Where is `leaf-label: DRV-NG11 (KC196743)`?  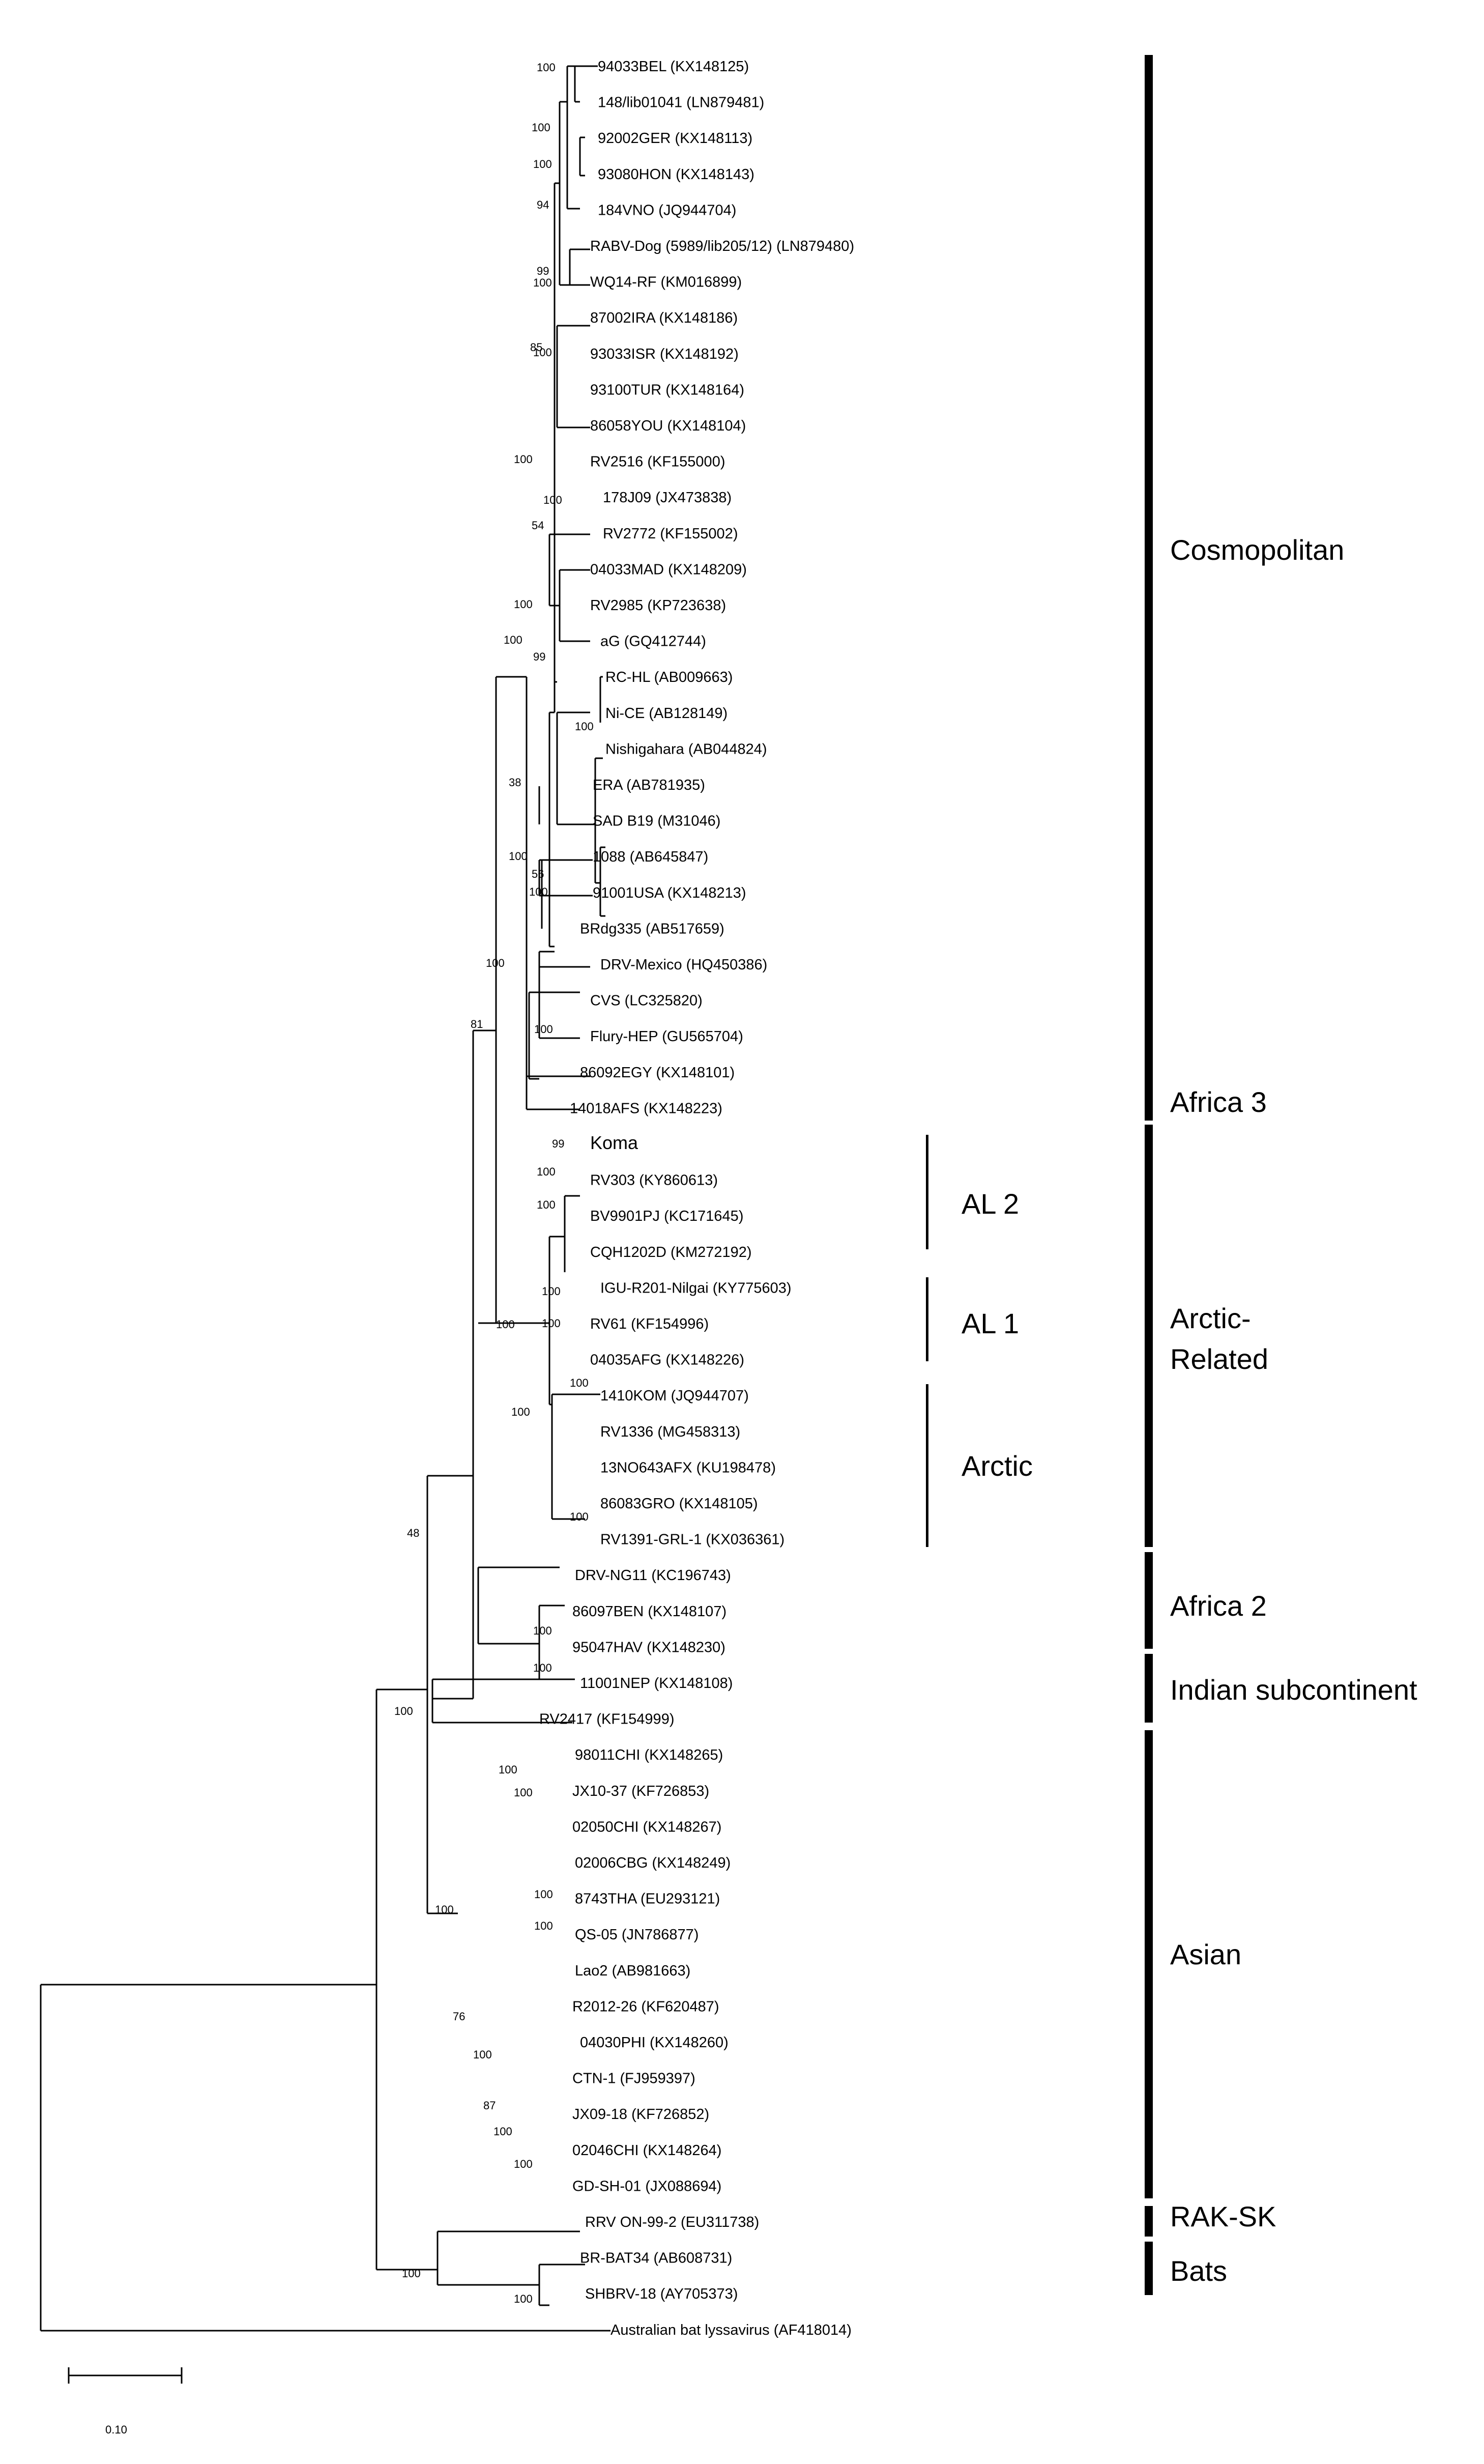 leaf-label: DRV-NG11 (KC196743) is located at coordinates (653, 1576).